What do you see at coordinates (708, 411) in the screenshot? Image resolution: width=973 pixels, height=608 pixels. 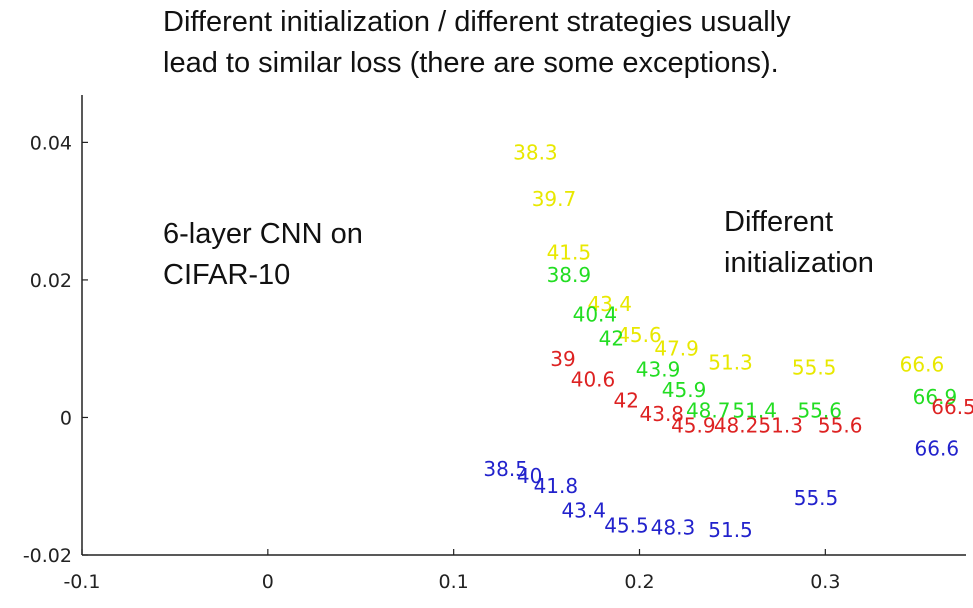 I see `point-label: 48.7` at bounding box center [708, 411].